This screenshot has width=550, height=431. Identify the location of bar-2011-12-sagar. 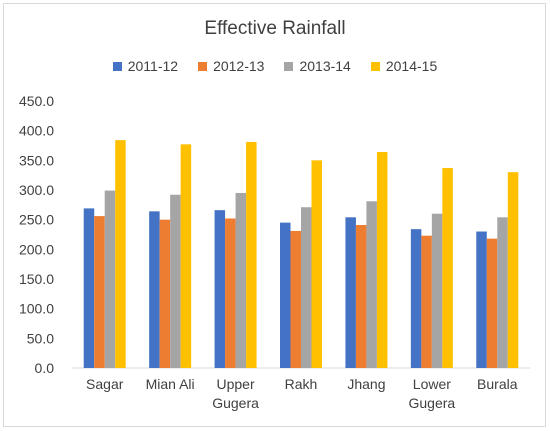
(89, 288).